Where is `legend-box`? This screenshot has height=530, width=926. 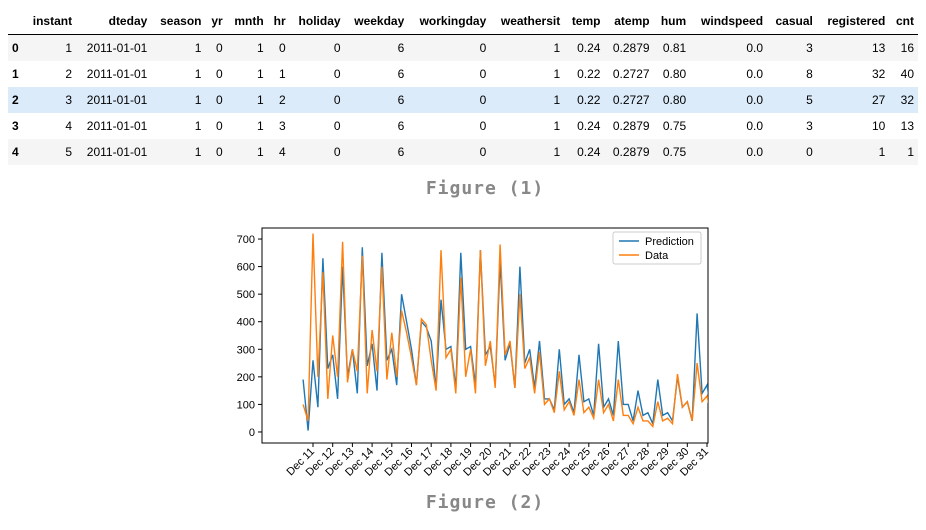 legend-box is located at coordinates (657, 248).